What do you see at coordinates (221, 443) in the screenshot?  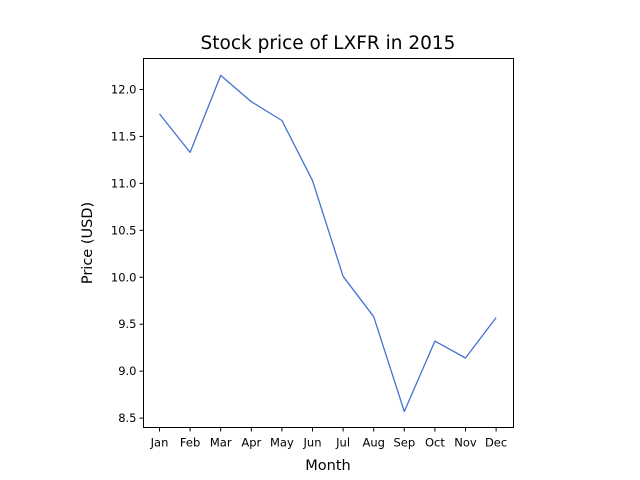 I see `x-tick-label: Mar` at bounding box center [221, 443].